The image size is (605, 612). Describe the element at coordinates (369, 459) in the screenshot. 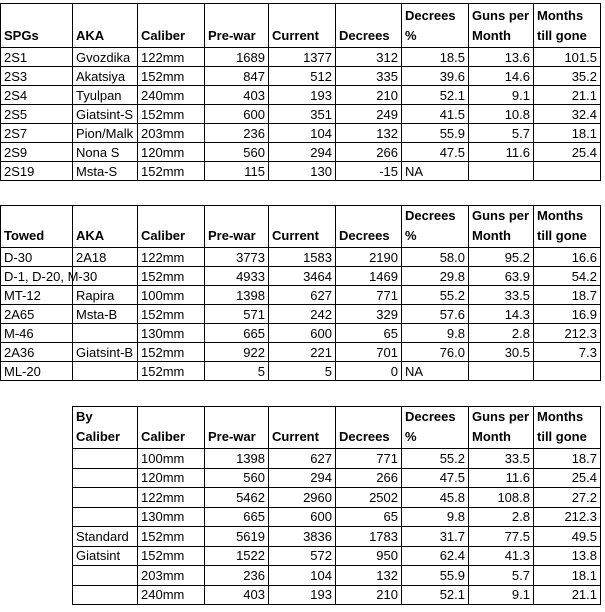

I see `data-cell: 771` at that location.